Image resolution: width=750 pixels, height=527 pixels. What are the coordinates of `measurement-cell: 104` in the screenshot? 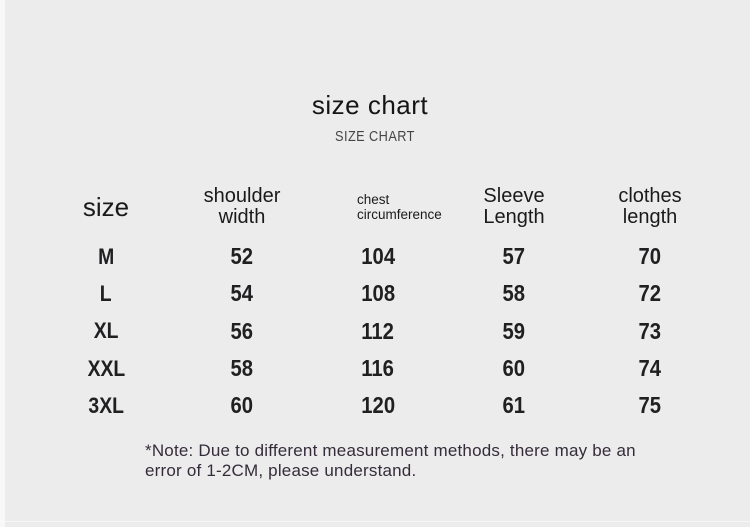 It's located at (378, 256).